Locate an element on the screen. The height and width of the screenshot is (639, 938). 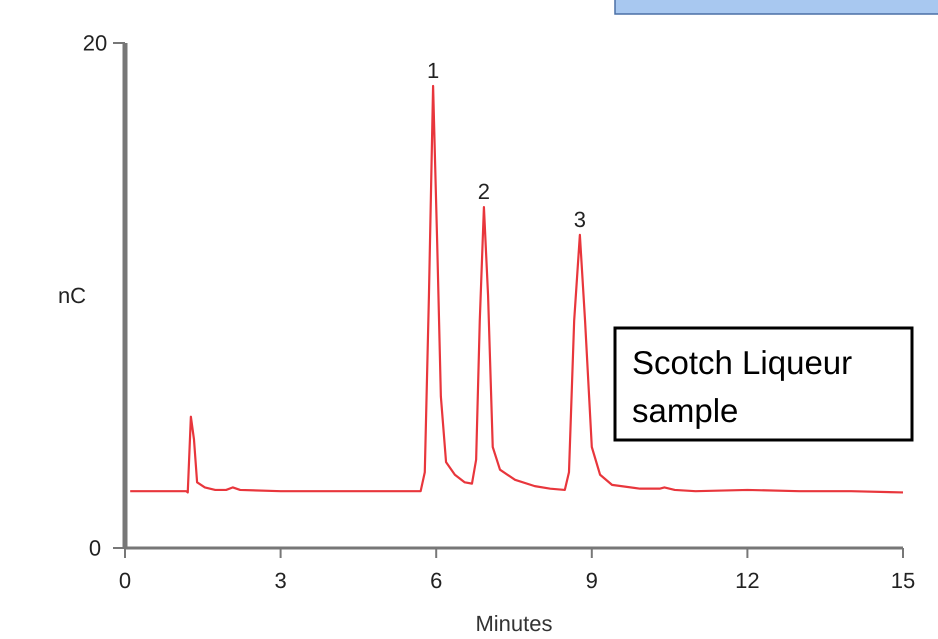
x-tick-label: 0 is located at coordinates (125, 580).